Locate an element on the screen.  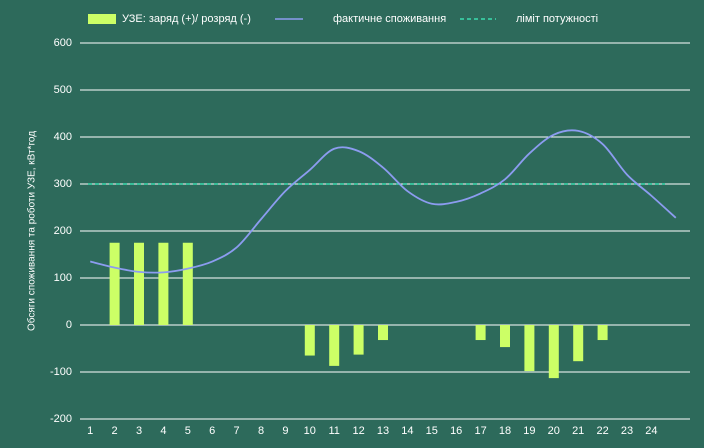
x-tick-label: 7 is located at coordinates (237, 431).